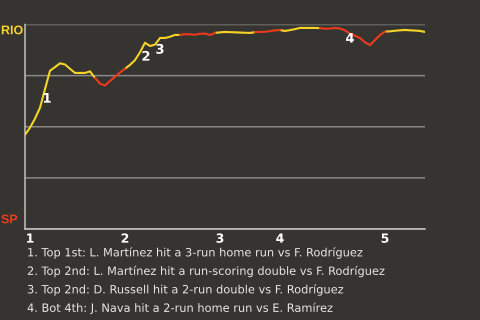 This screenshot has width=480, height=320. I want to click on text: 3. Top 2nd: D. Russell hit a 2-run double vs F. Rodríguez, so click(186, 290).